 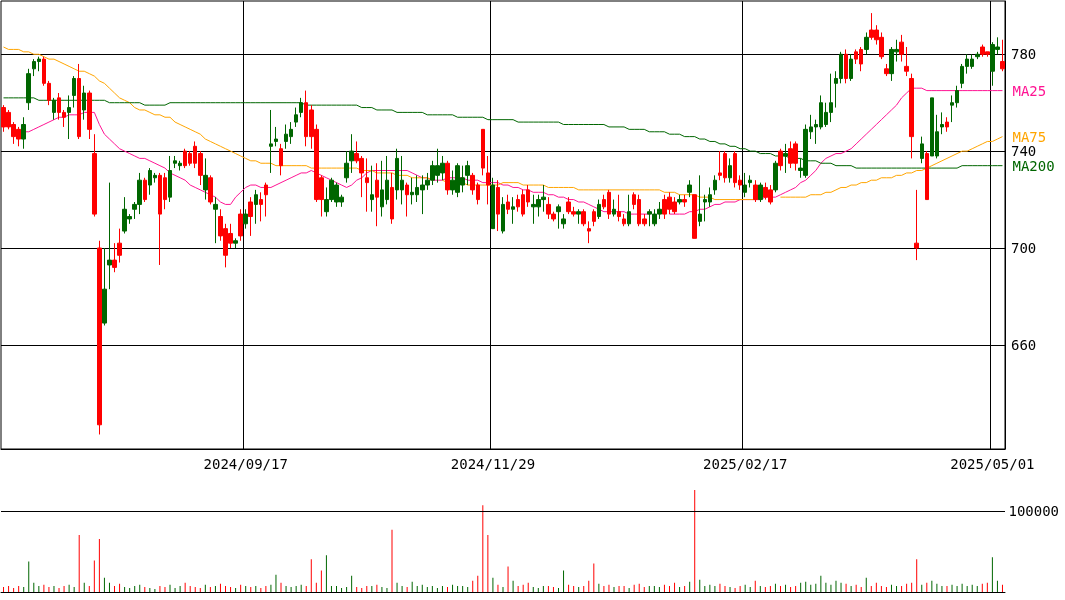 I want to click on series-label: MA25, so click(x=1029, y=90).